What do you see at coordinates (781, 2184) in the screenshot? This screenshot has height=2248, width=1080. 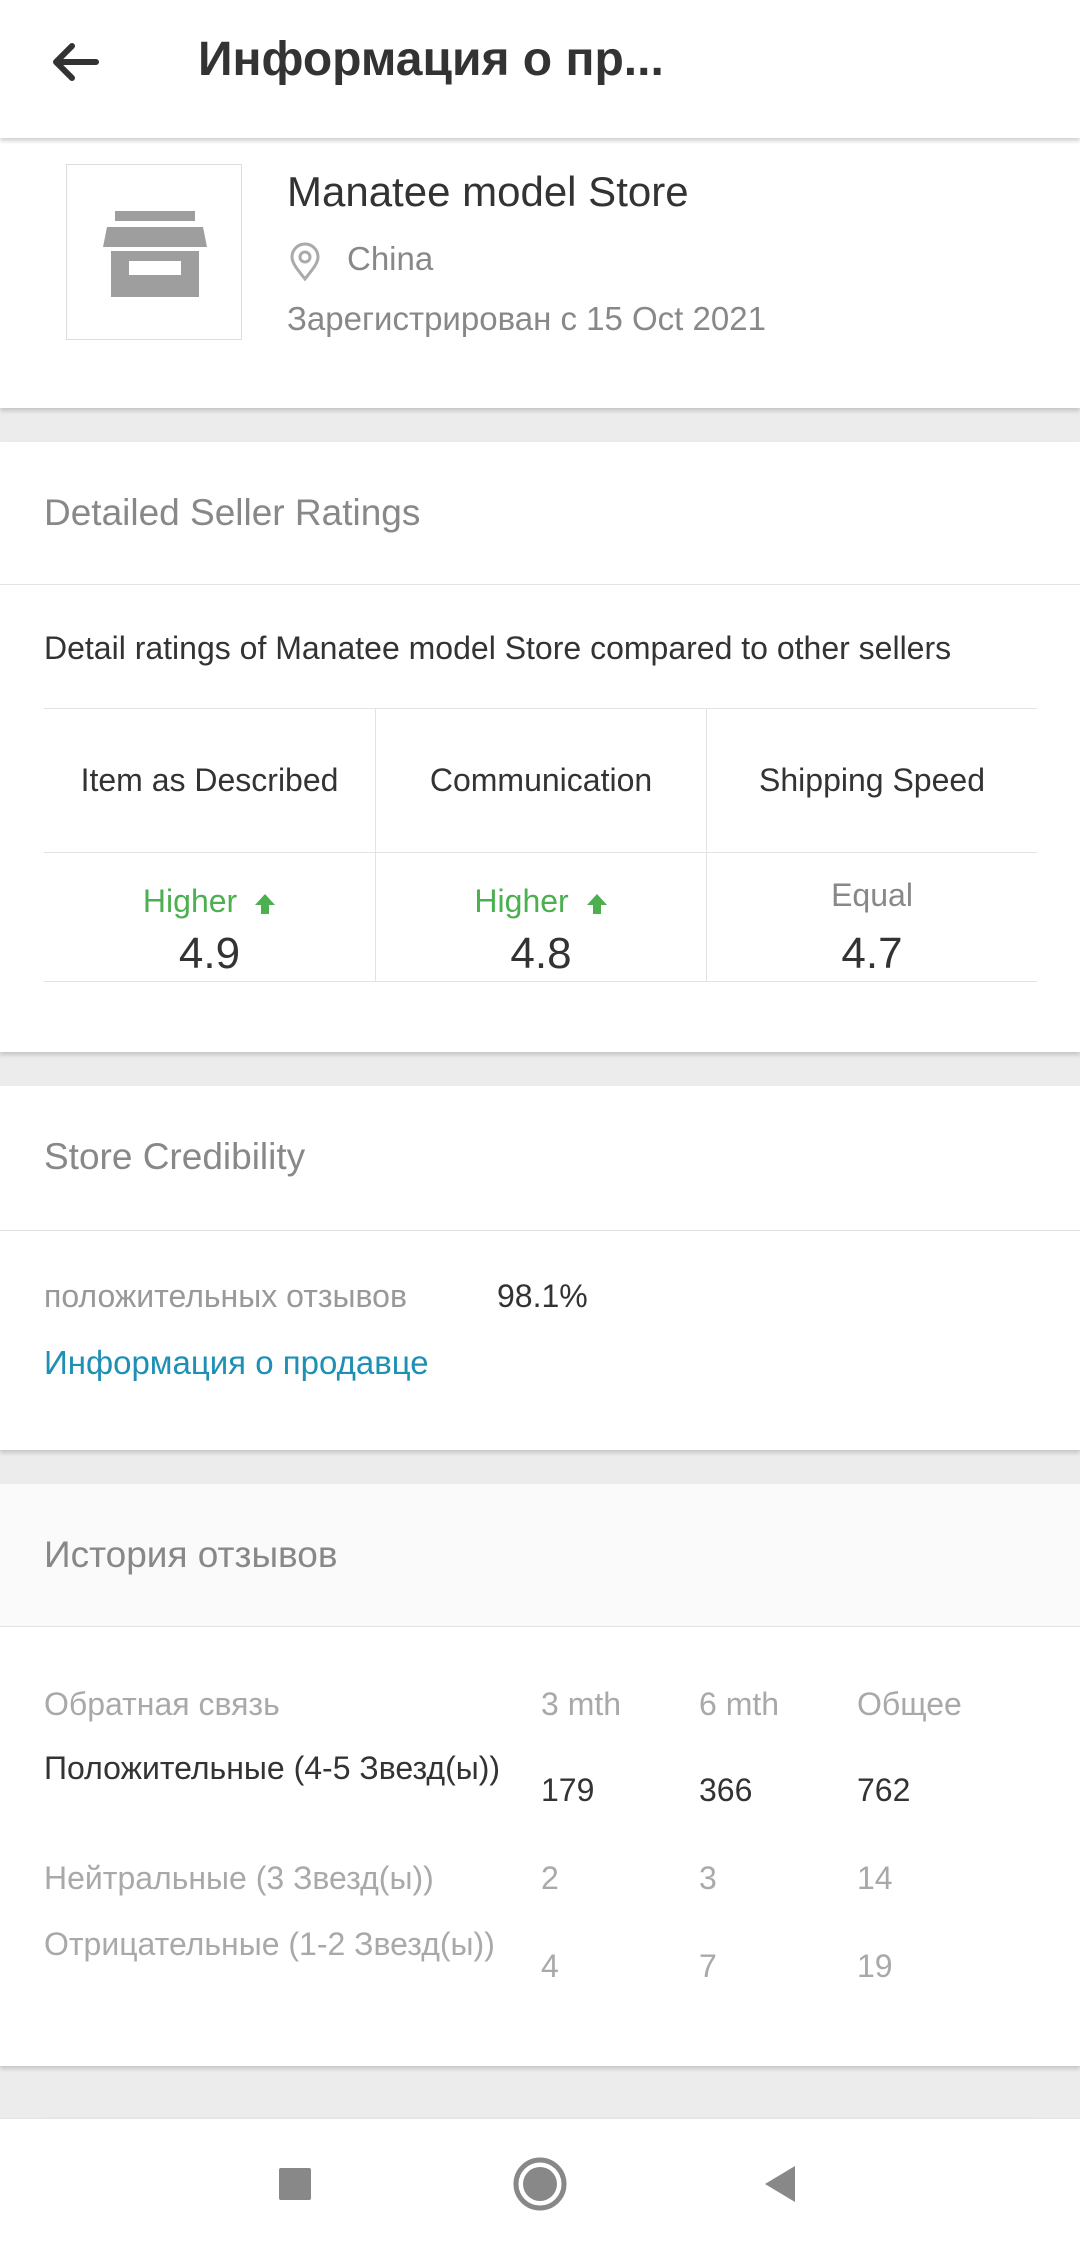 I see `triangle-back-icon` at bounding box center [781, 2184].